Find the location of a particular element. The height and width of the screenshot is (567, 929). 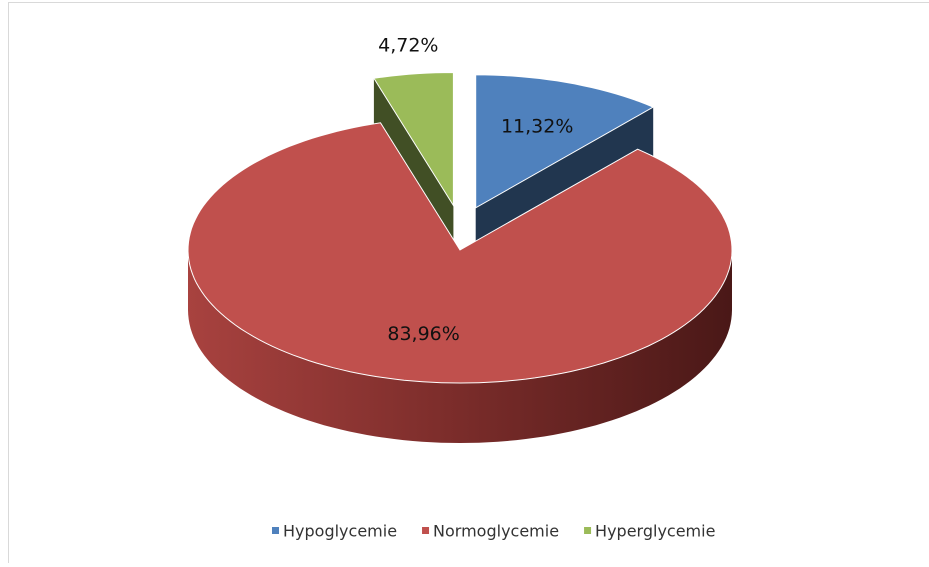

data-label: 83,96% is located at coordinates (423, 334).